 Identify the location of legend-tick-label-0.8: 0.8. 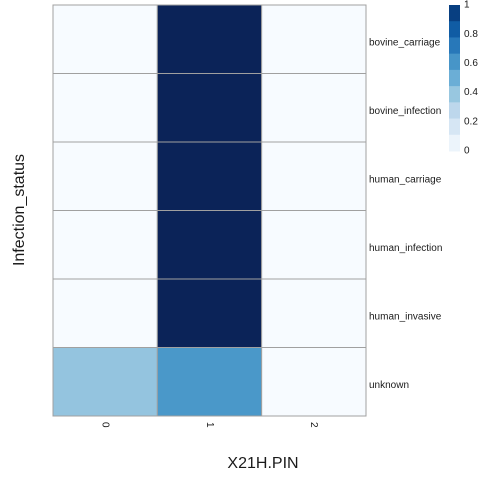
(471, 34).